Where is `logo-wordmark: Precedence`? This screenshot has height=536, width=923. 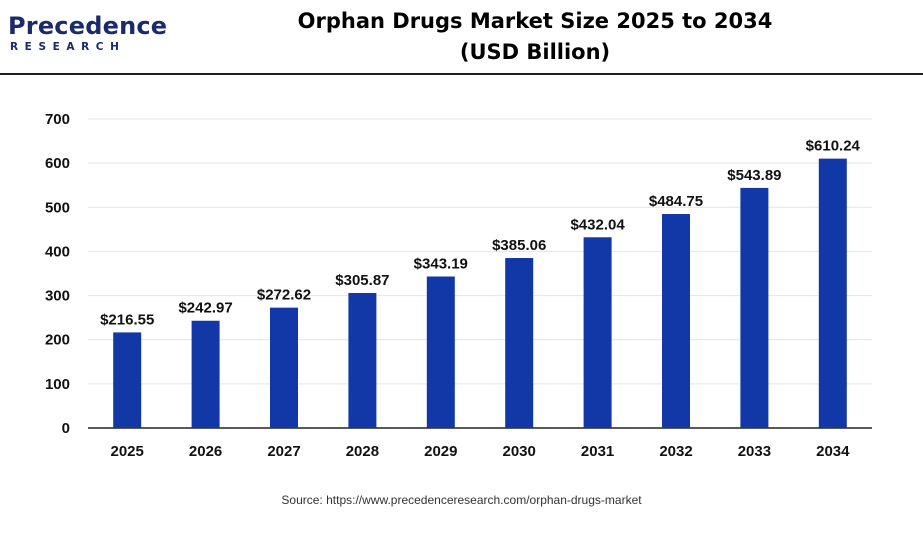 logo-wordmark: Precedence is located at coordinates (88, 26).